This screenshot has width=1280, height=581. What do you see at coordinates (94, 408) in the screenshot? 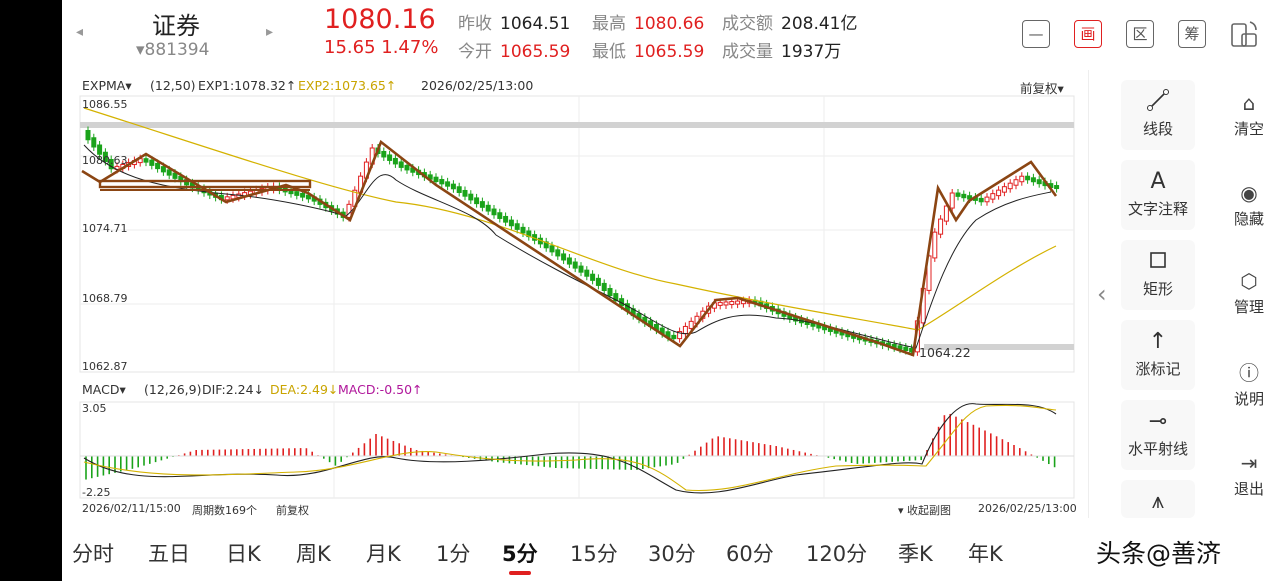
I see `macd-y-tick-0: 3.05` at bounding box center [94, 408].